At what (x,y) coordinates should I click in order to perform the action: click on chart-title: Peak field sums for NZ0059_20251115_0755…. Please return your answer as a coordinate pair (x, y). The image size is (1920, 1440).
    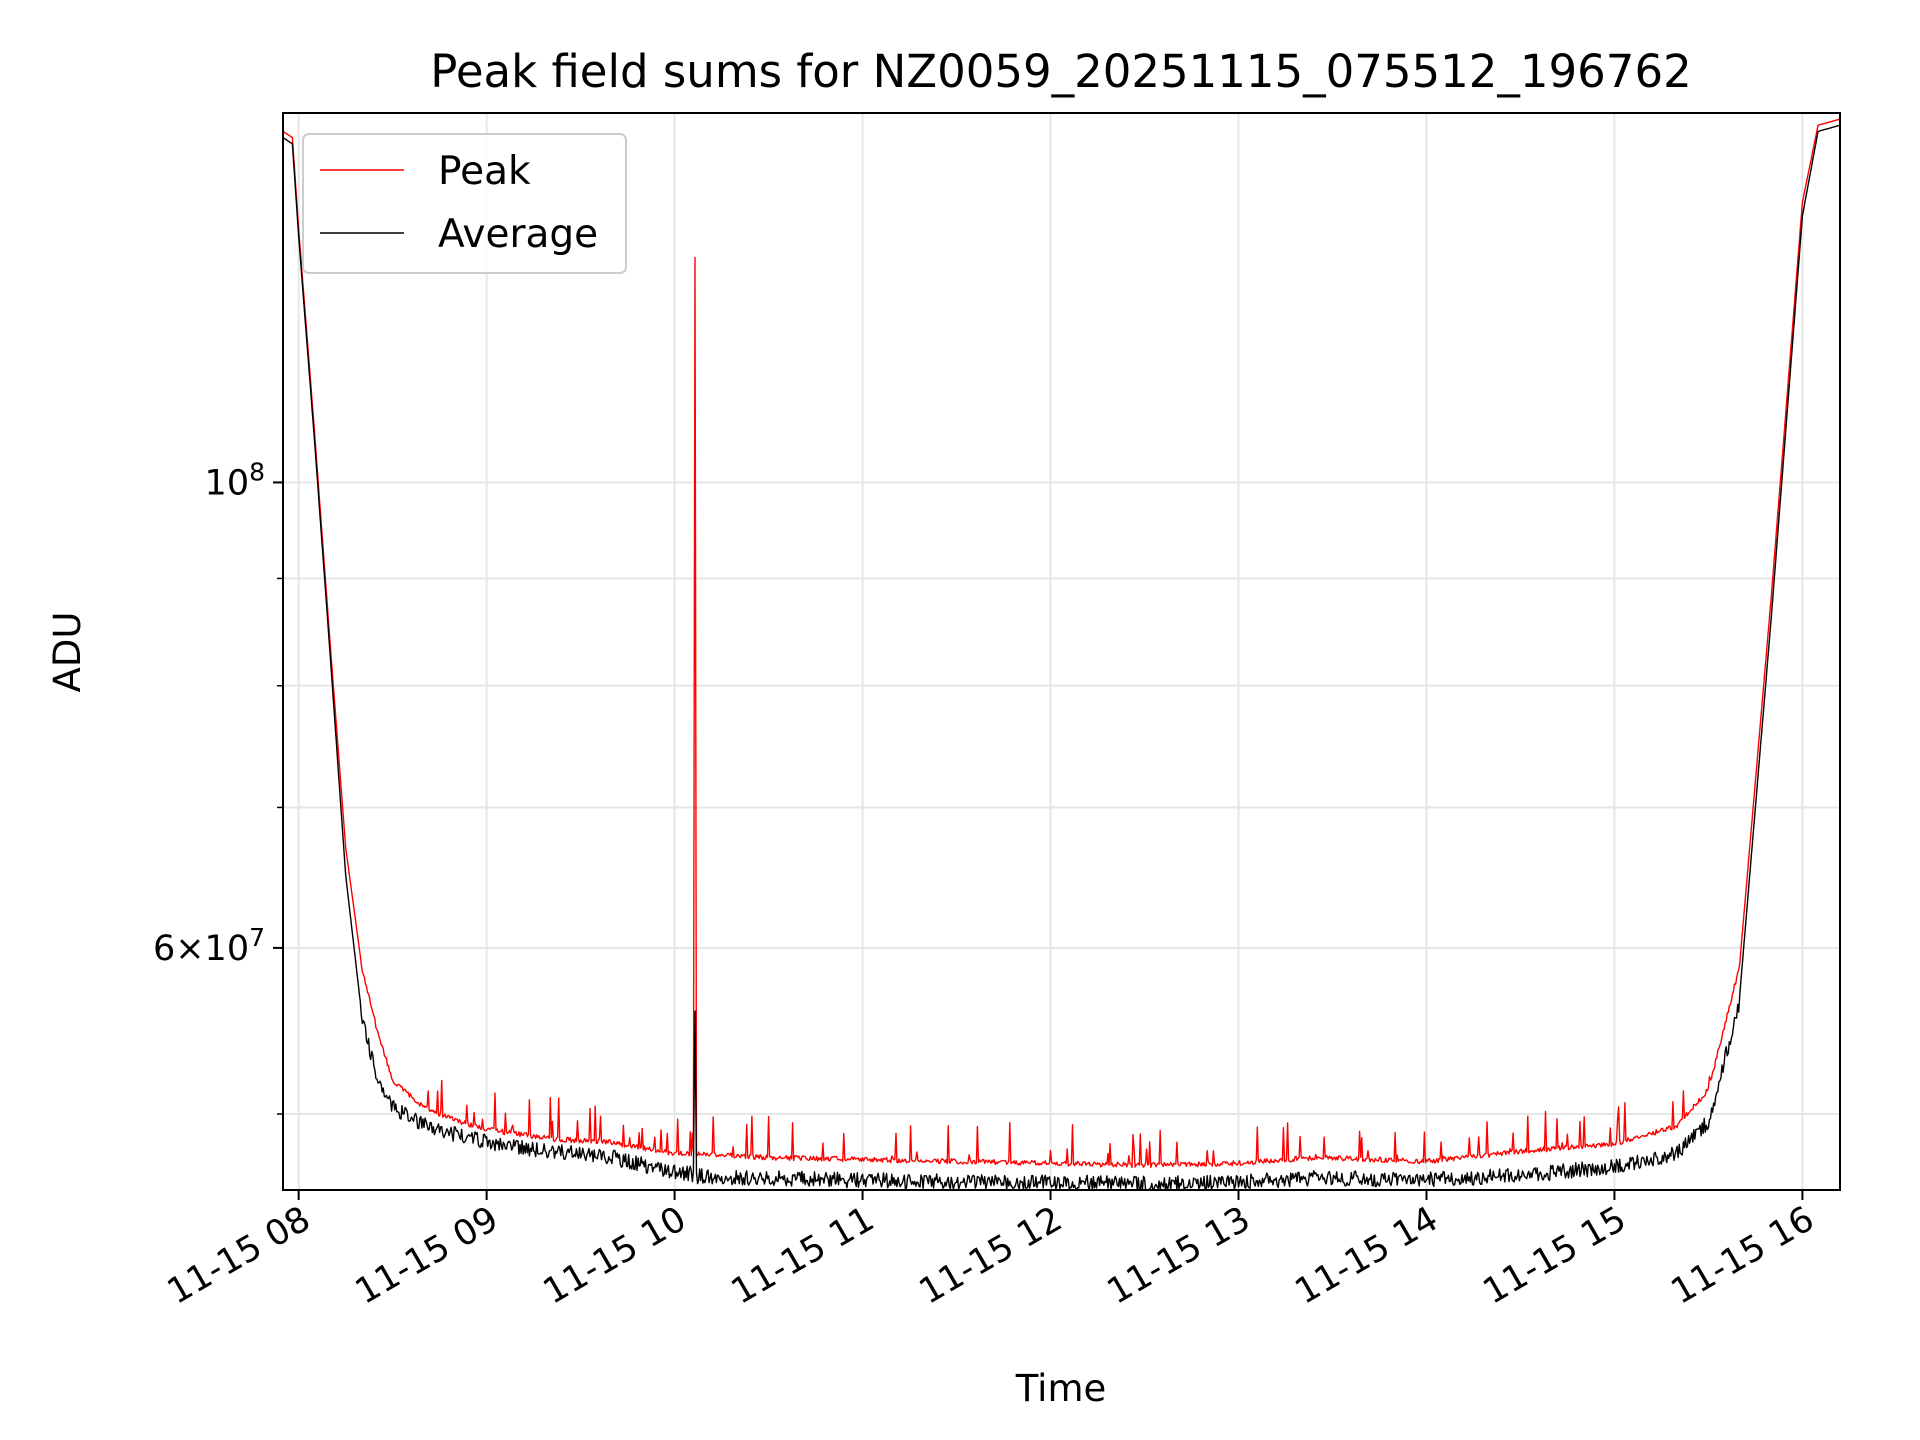
    Looking at the image, I should click on (1060, 71).